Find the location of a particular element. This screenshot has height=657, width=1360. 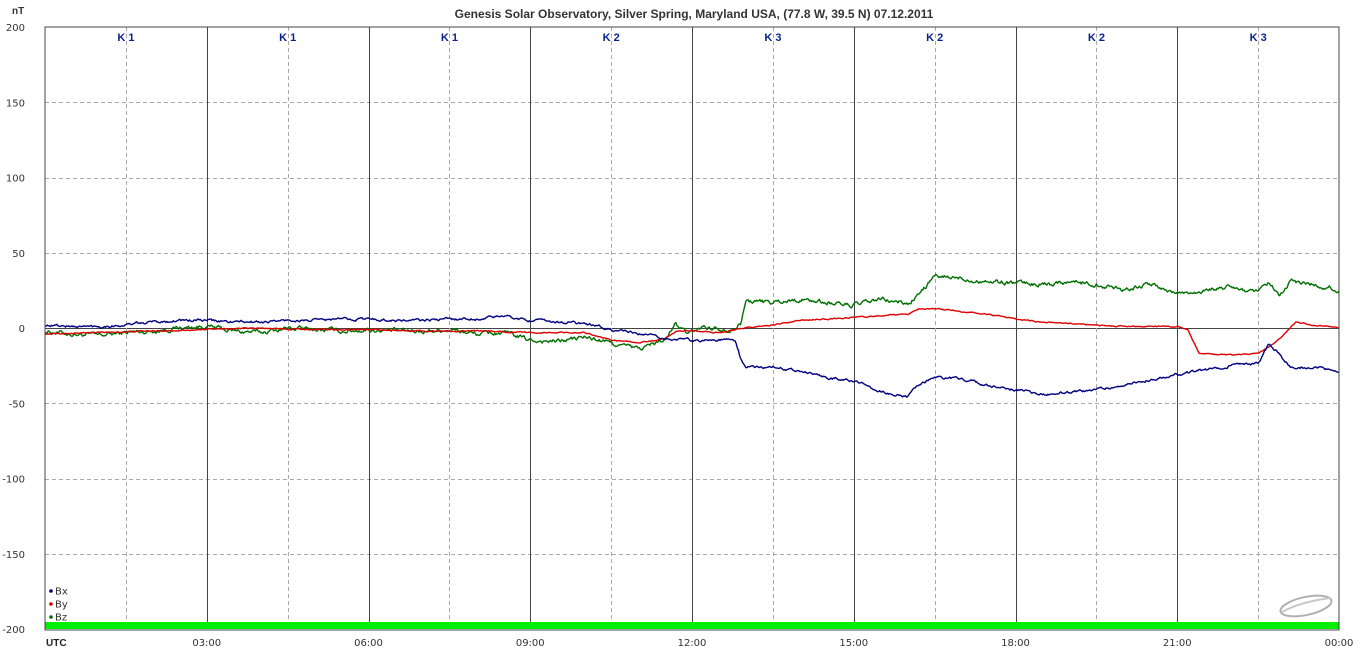

x-tick-labels: 03:00 06:00 09:00 12:00 15:00 18:00 21:00 00:00 is located at coordinates (772, 643).